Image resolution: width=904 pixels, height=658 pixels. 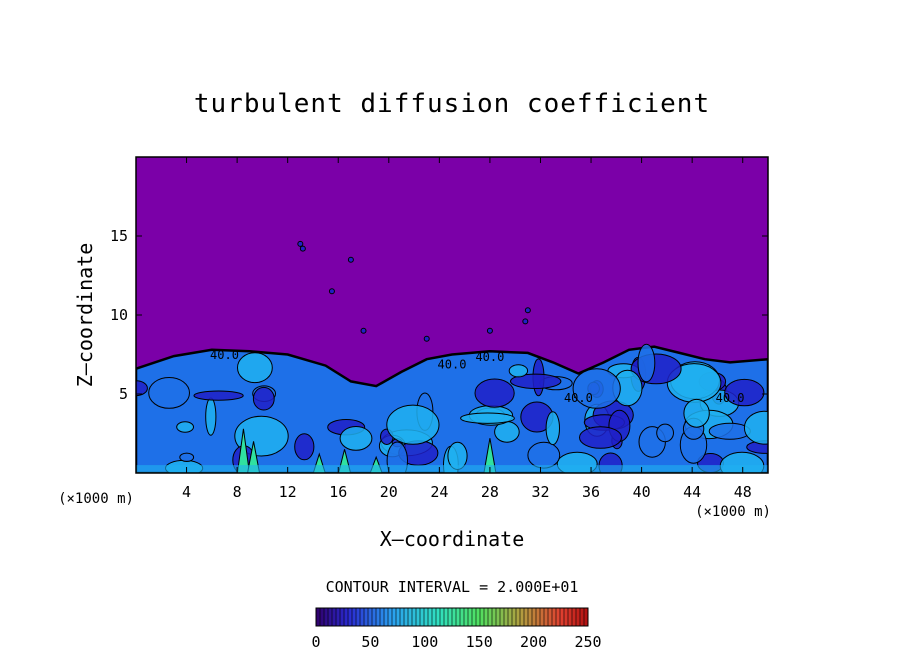 What do you see at coordinates (424, 642) in the screenshot?
I see `colorbar-tick-label: 100` at bounding box center [424, 642].